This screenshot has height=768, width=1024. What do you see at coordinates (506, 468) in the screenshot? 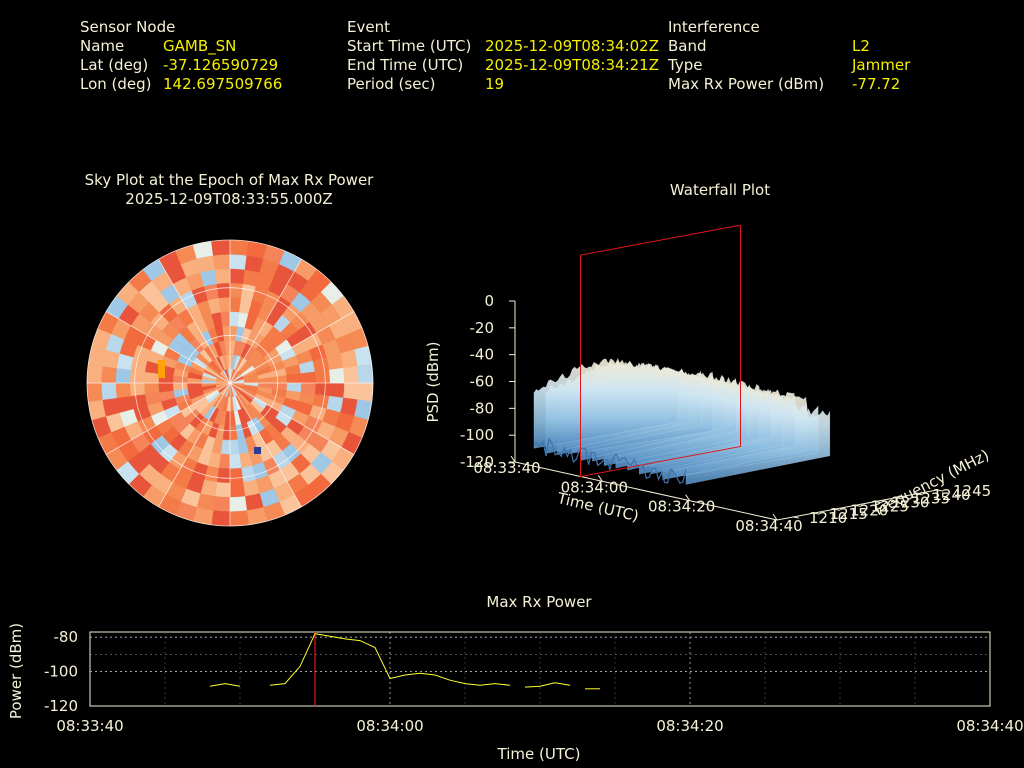
I see `waterfall-time-tick-label: 08:33:40` at bounding box center [506, 468].